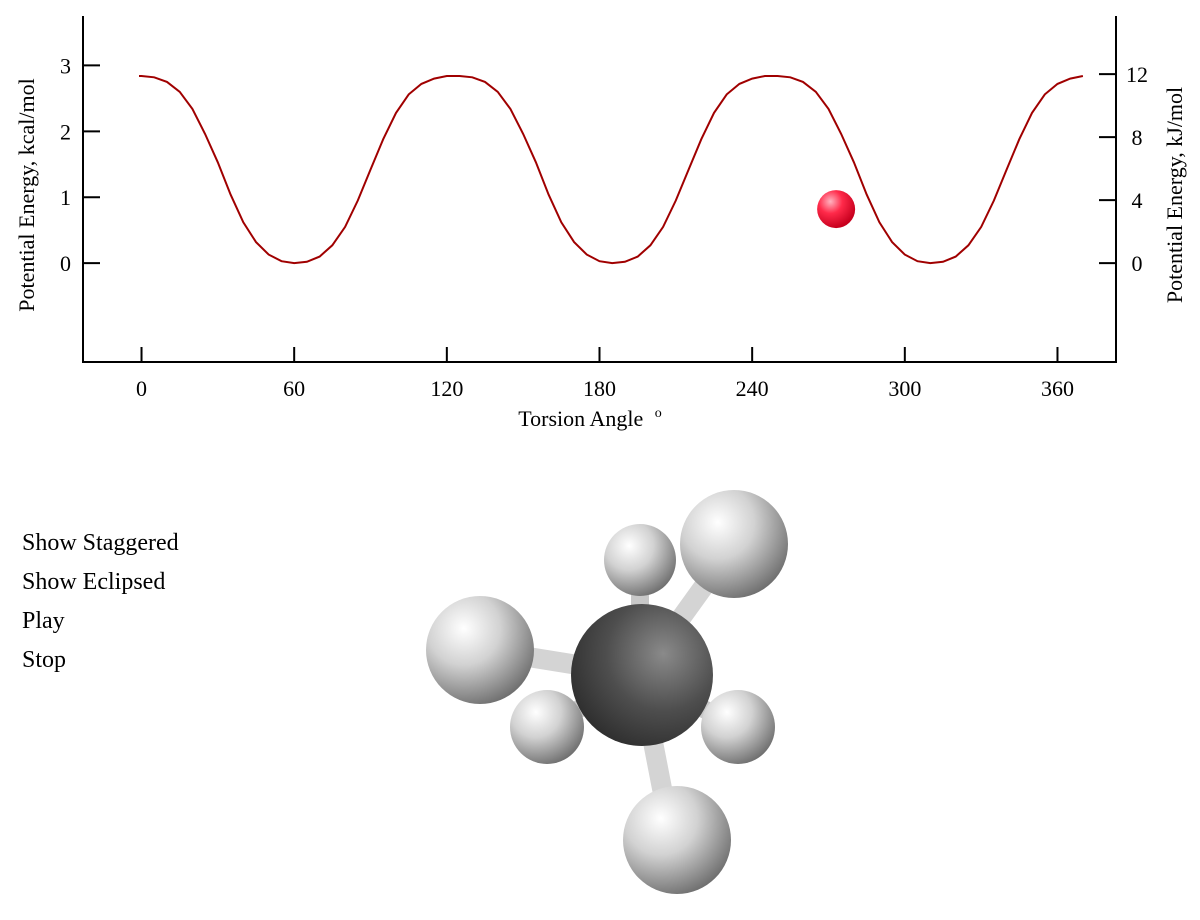  Describe the element at coordinates (26, 194) in the screenshot. I see `y-axis-title-left: Potential Energy, kcal/mol` at that location.